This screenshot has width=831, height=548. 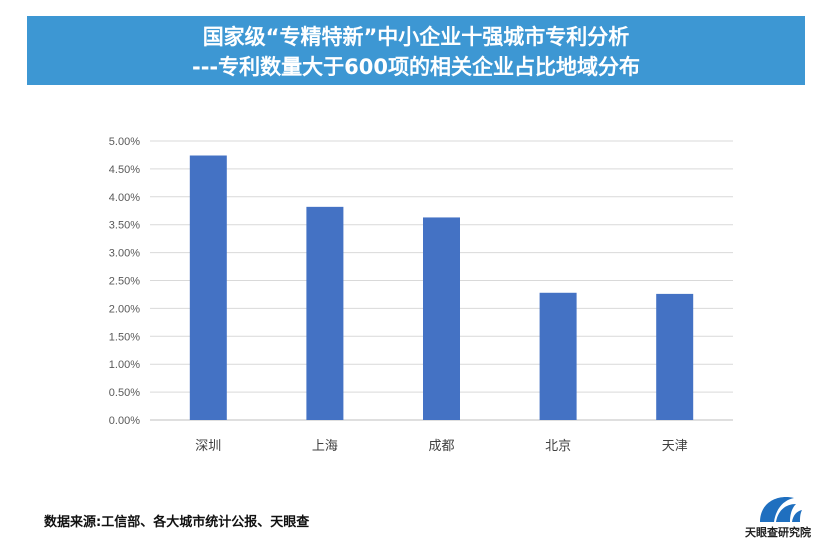 What do you see at coordinates (124, 170) in the screenshot?
I see `y-tick-label: 4.50%` at bounding box center [124, 170].